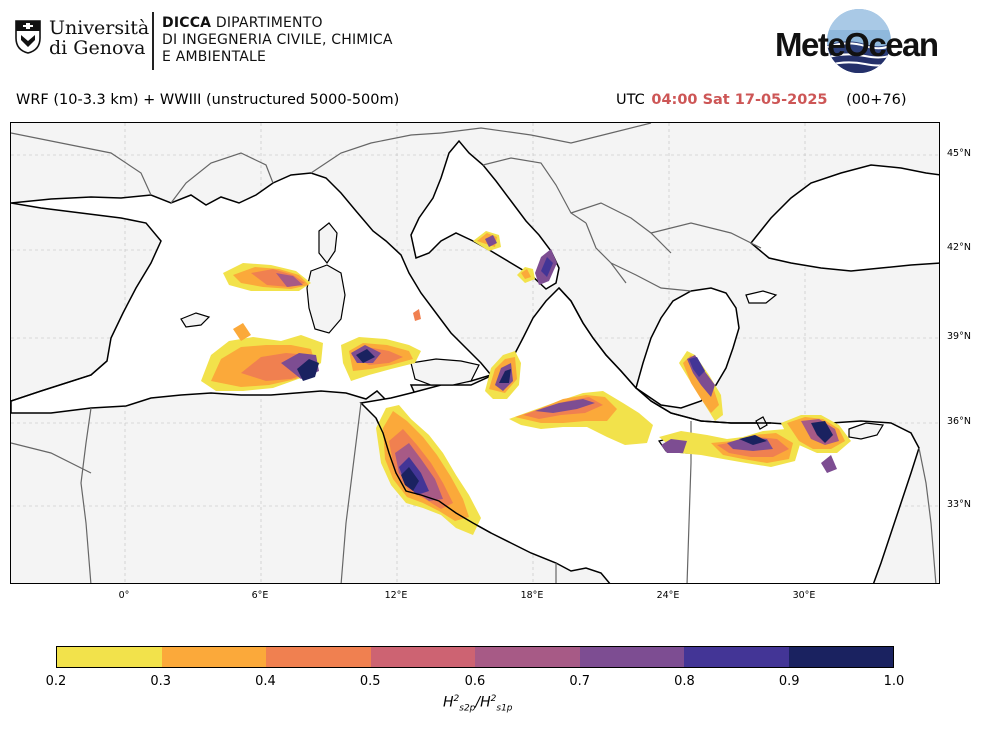  What do you see at coordinates (28, 37) in the screenshot?
I see `unige-emblem-icon` at bounding box center [28, 37].